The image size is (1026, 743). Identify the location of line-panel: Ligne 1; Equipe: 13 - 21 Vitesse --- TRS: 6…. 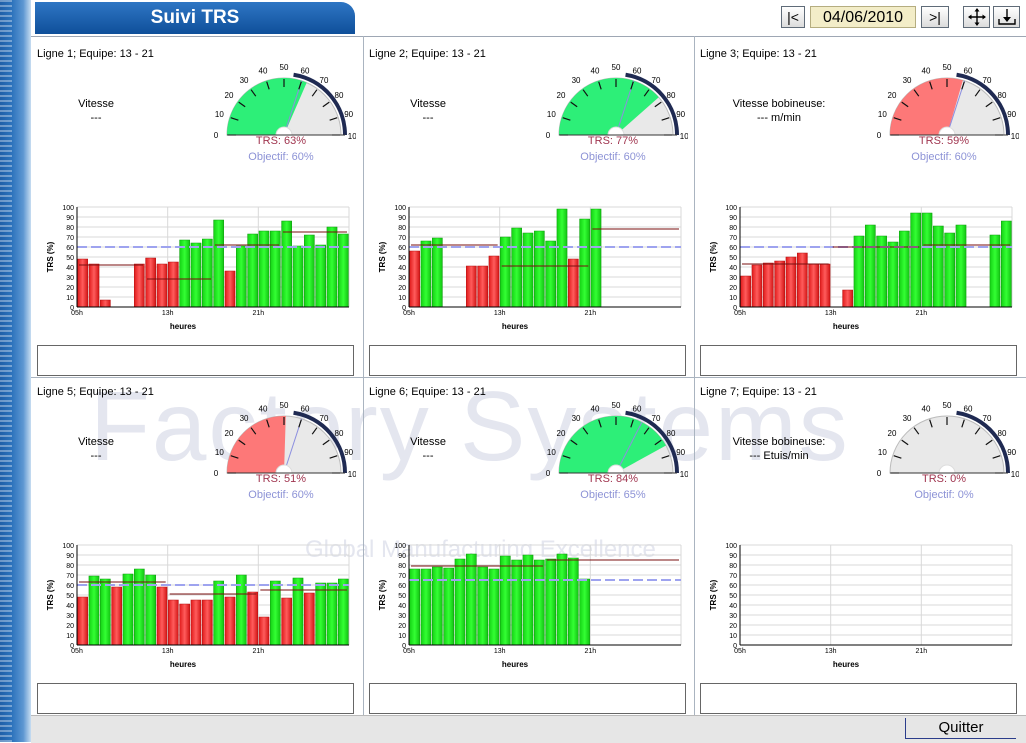
(197, 208).